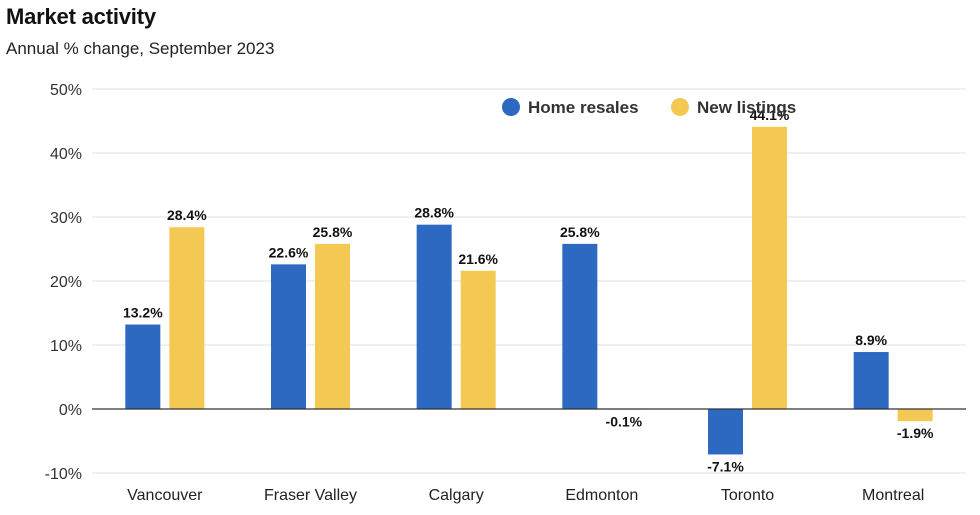 The width and height of the screenshot is (980, 515). I want to click on chart-subtitle: Annual % change, September 2023, so click(140, 48).